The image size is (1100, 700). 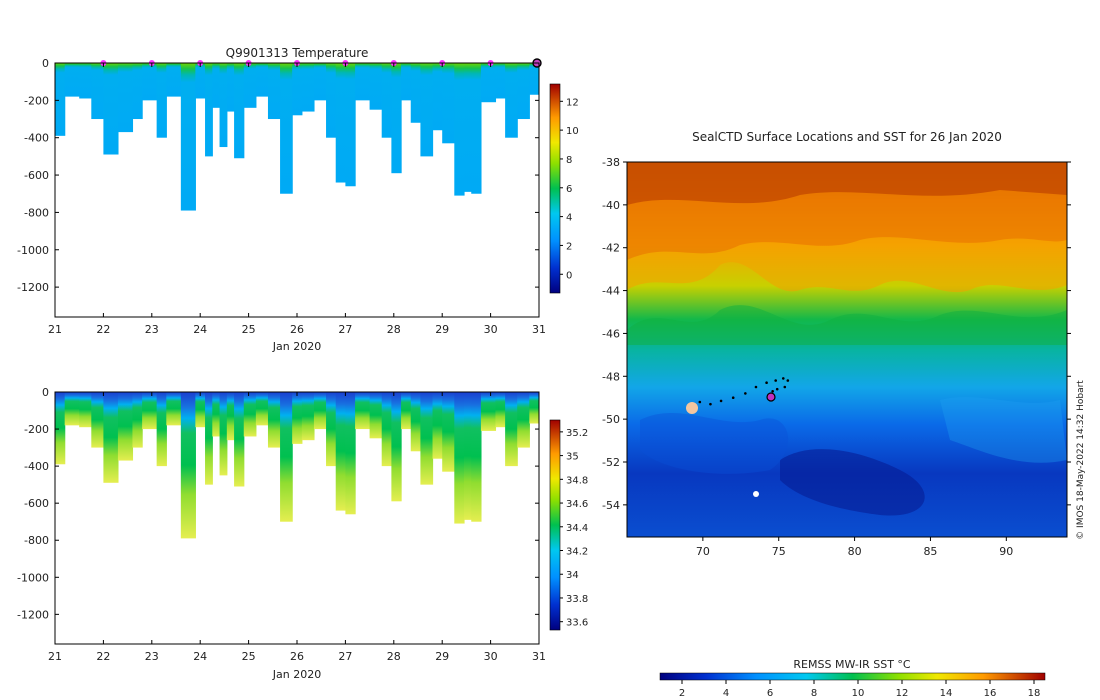 I want to click on colorbar-tick-label: 0, so click(x=569, y=275).